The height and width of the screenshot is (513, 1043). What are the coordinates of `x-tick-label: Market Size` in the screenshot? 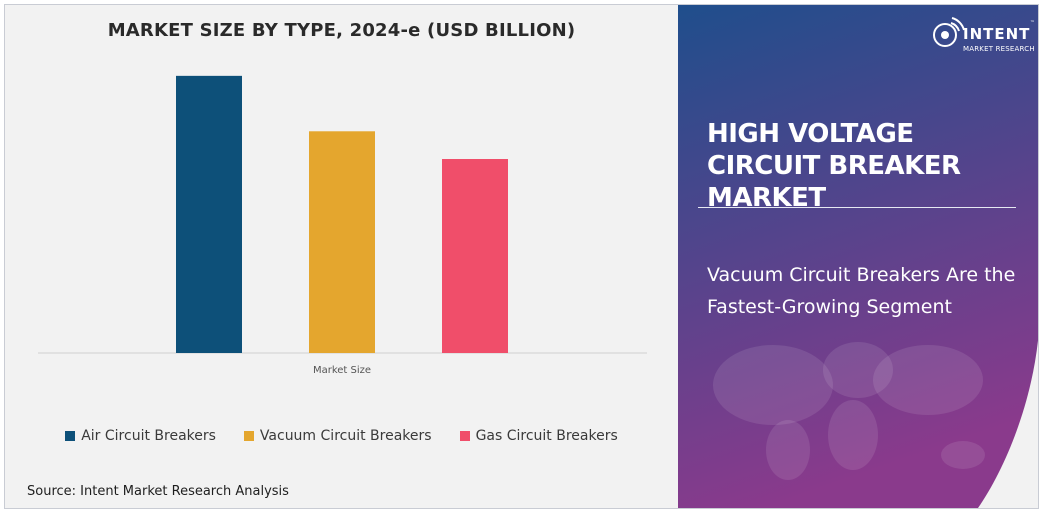 It's located at (342, 370).